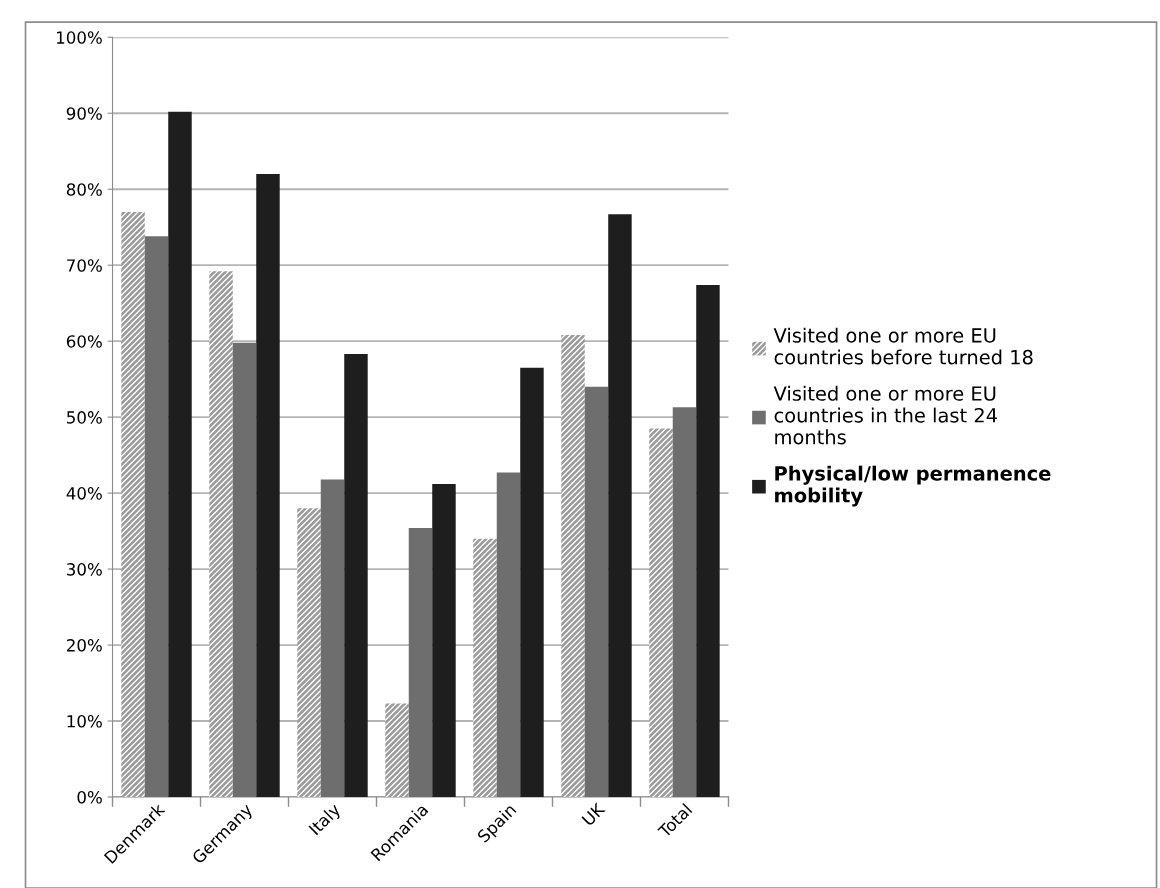 The image size is (1160, 888). What do you see at coordinates (84, 493) in the screenshot?
I see `y-tick-label: 40%` at bounding box center [84, 493].